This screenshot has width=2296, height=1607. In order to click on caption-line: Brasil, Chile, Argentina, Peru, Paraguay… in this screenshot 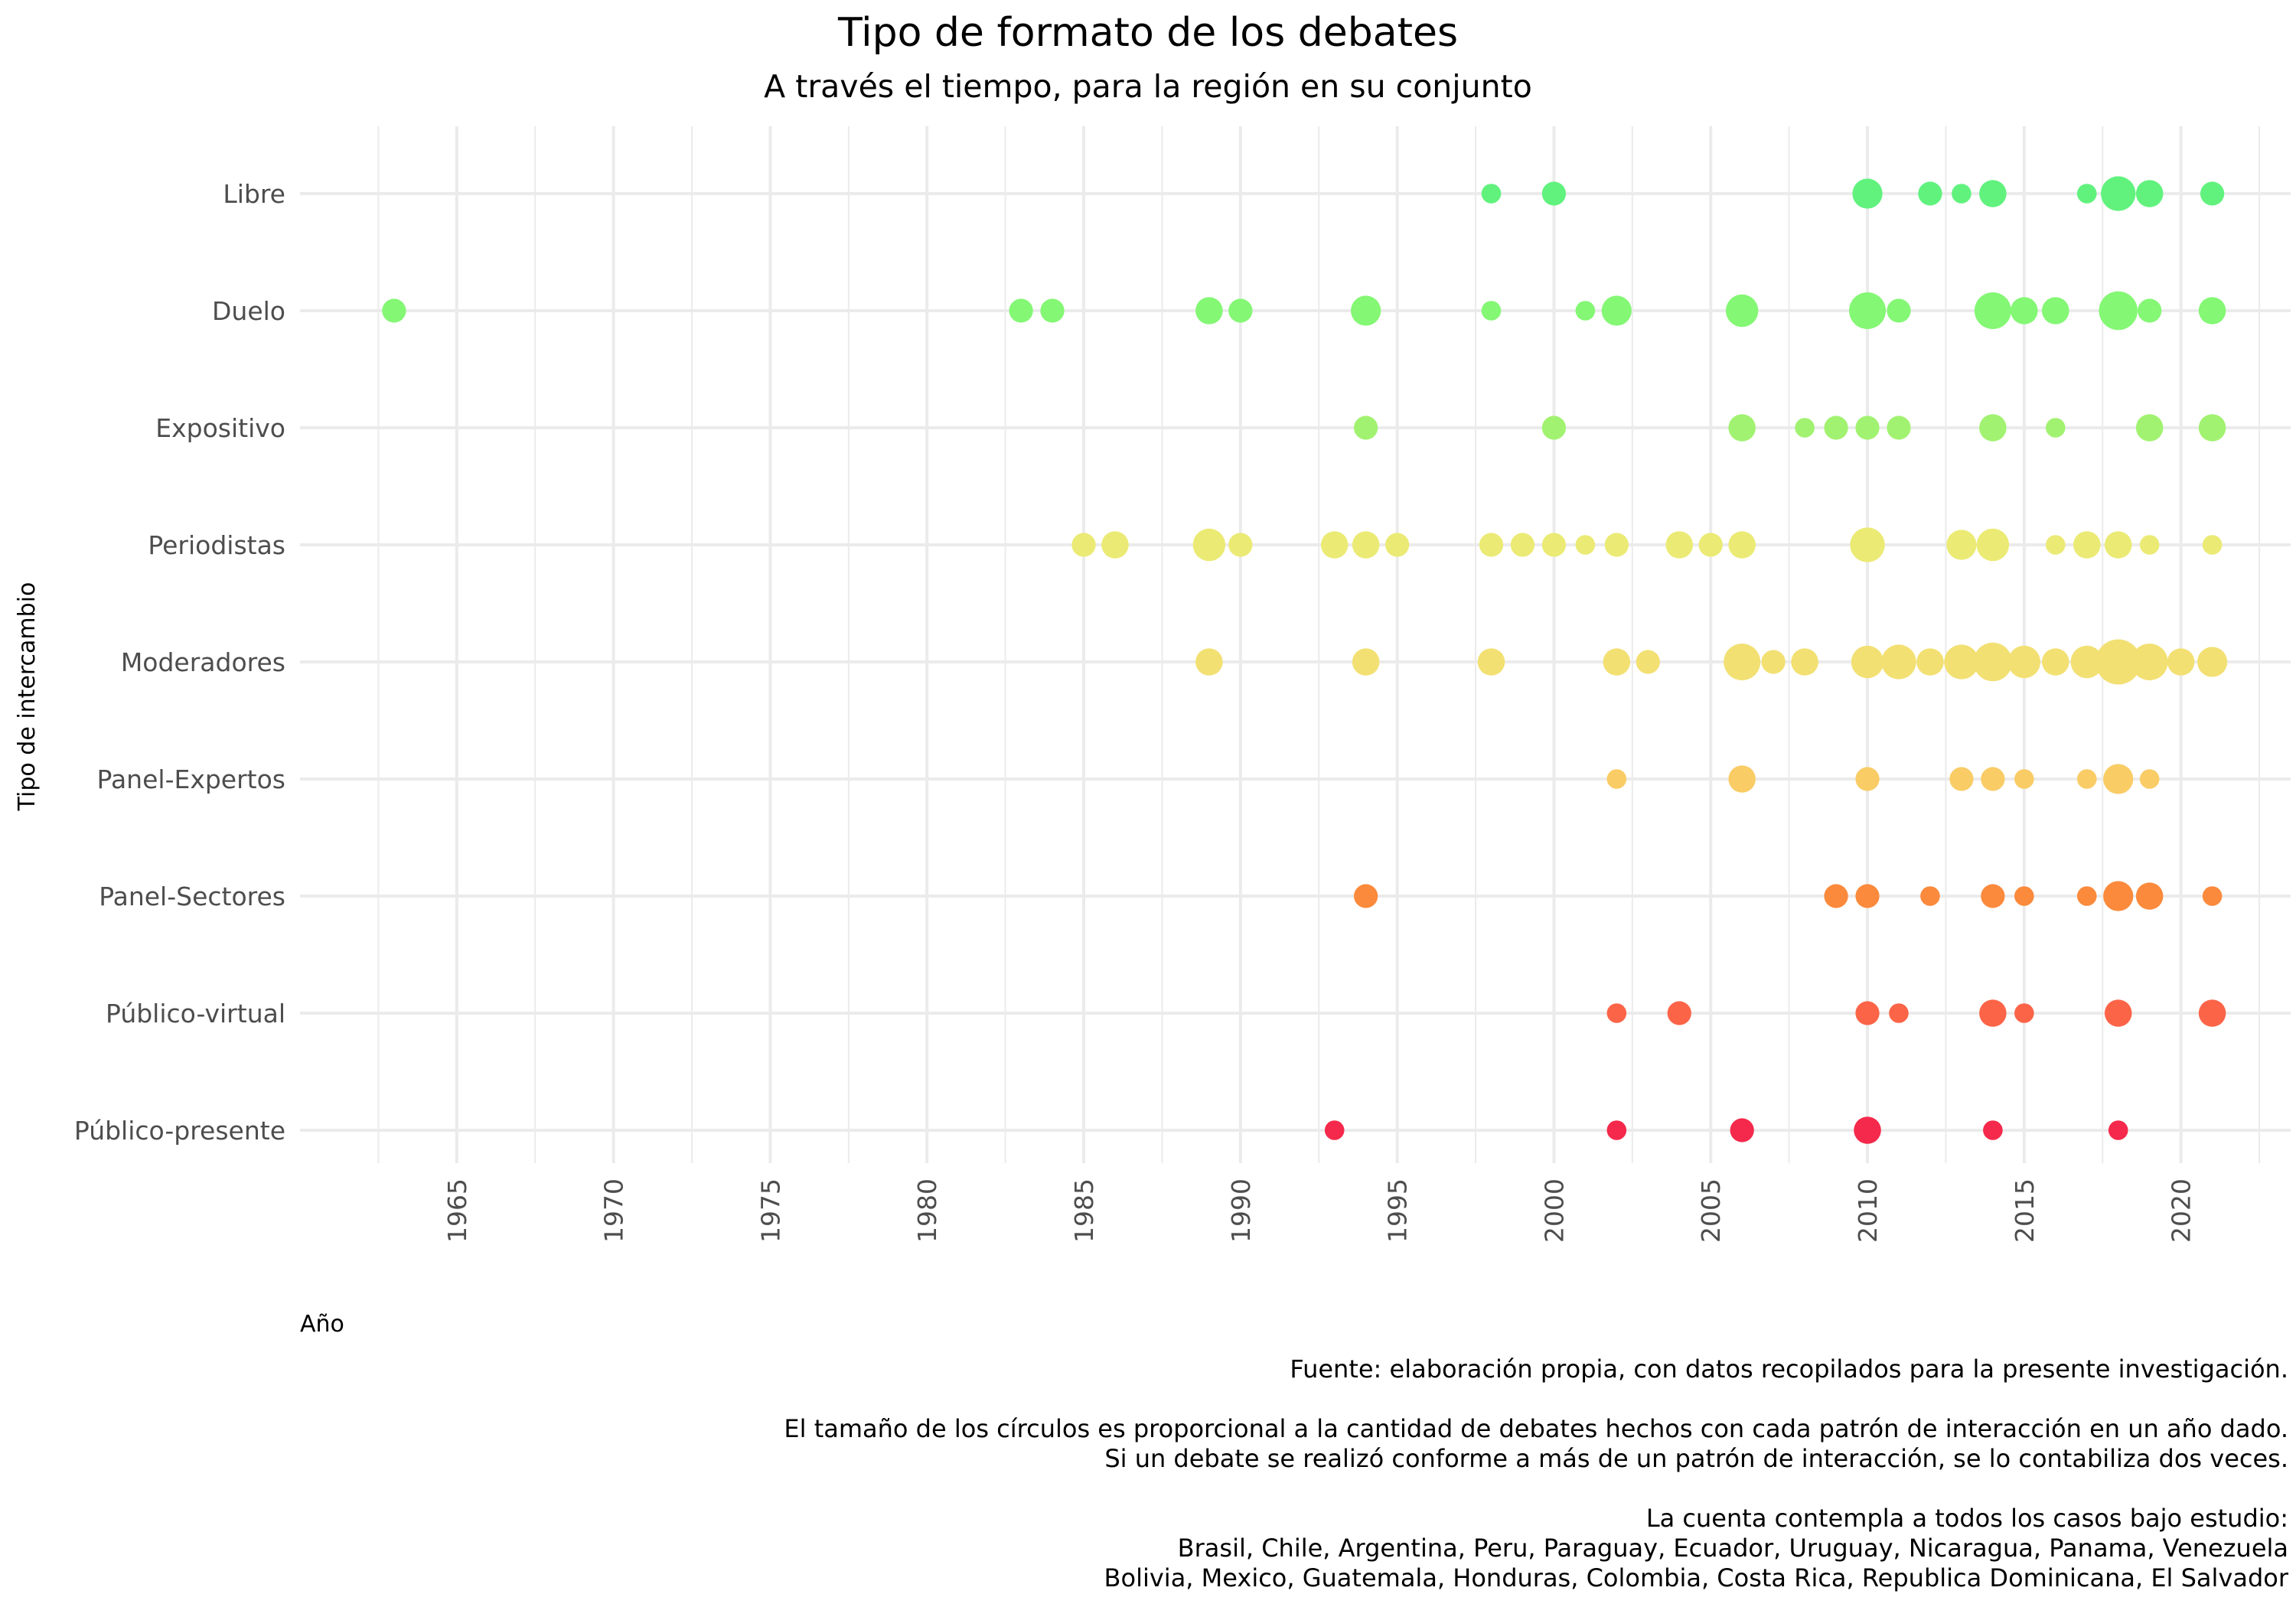, I will do `click(1733, 1548)`.